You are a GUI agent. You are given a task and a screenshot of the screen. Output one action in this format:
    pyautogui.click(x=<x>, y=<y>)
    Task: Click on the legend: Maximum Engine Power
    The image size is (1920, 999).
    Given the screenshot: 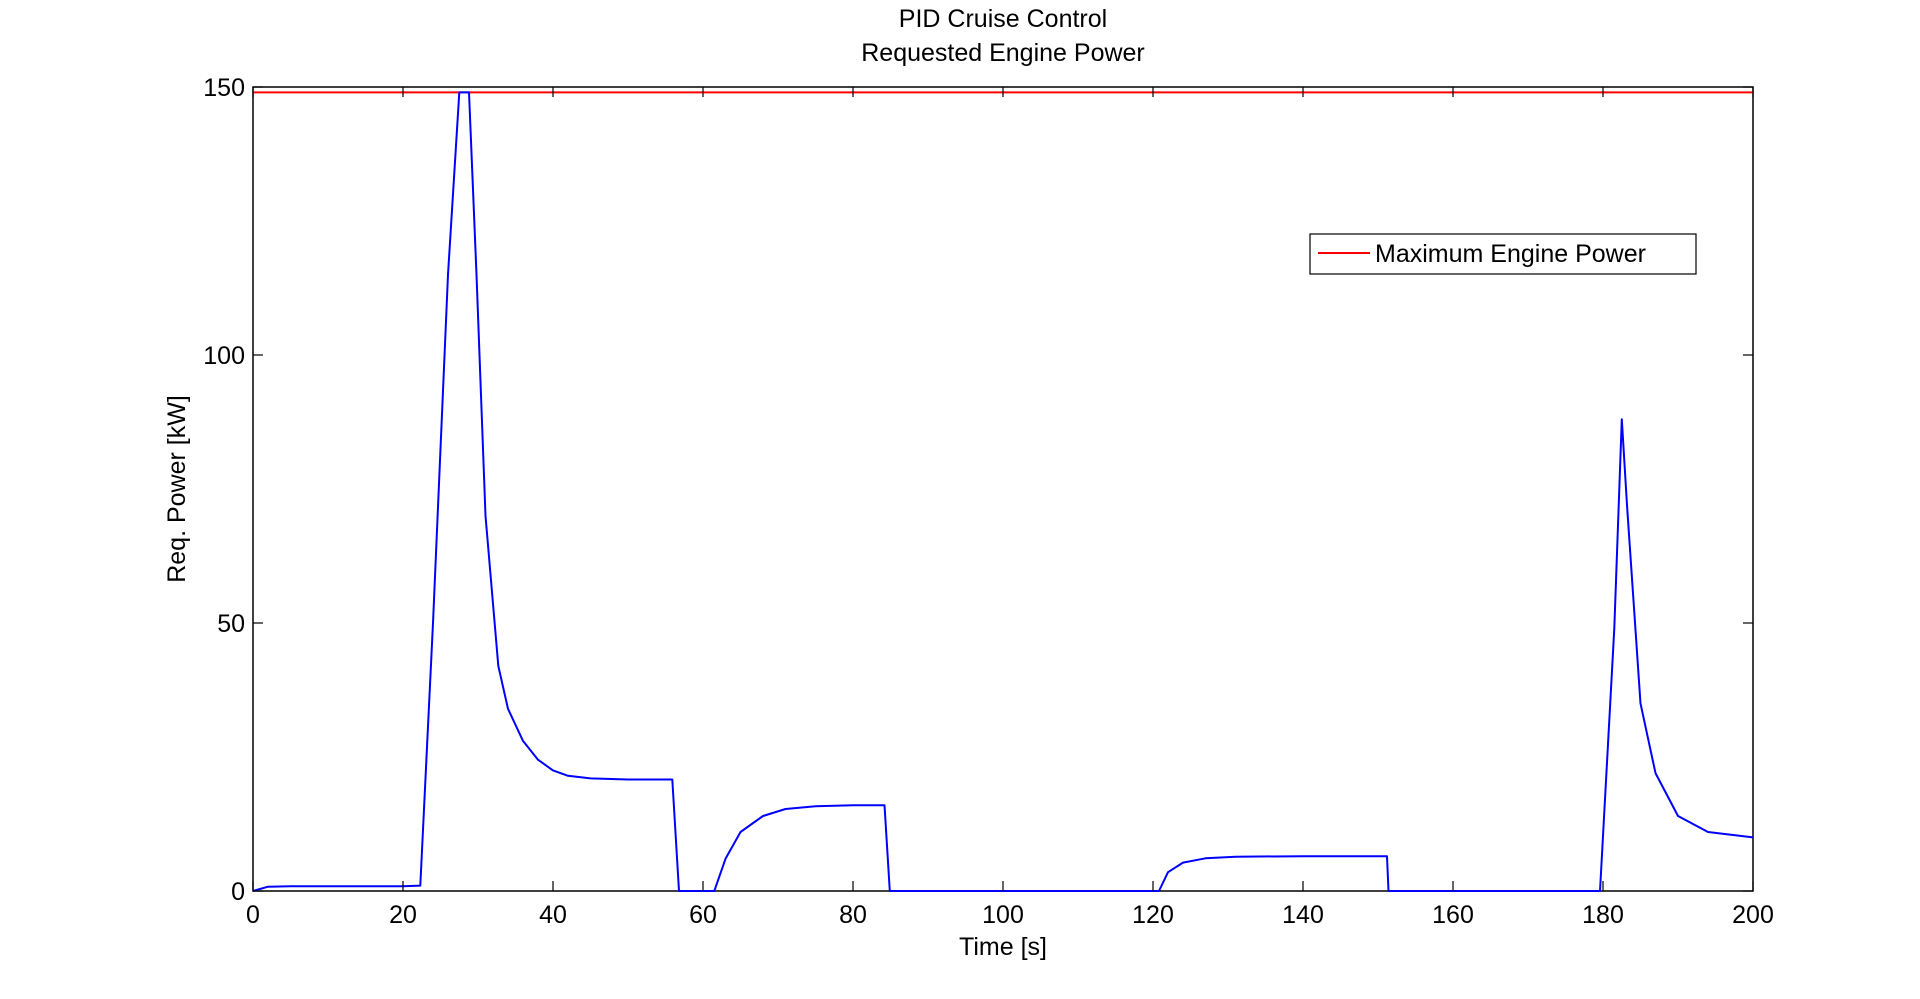 What is the action you would take?
    pyautogui.click(x=1503, y=254)
    